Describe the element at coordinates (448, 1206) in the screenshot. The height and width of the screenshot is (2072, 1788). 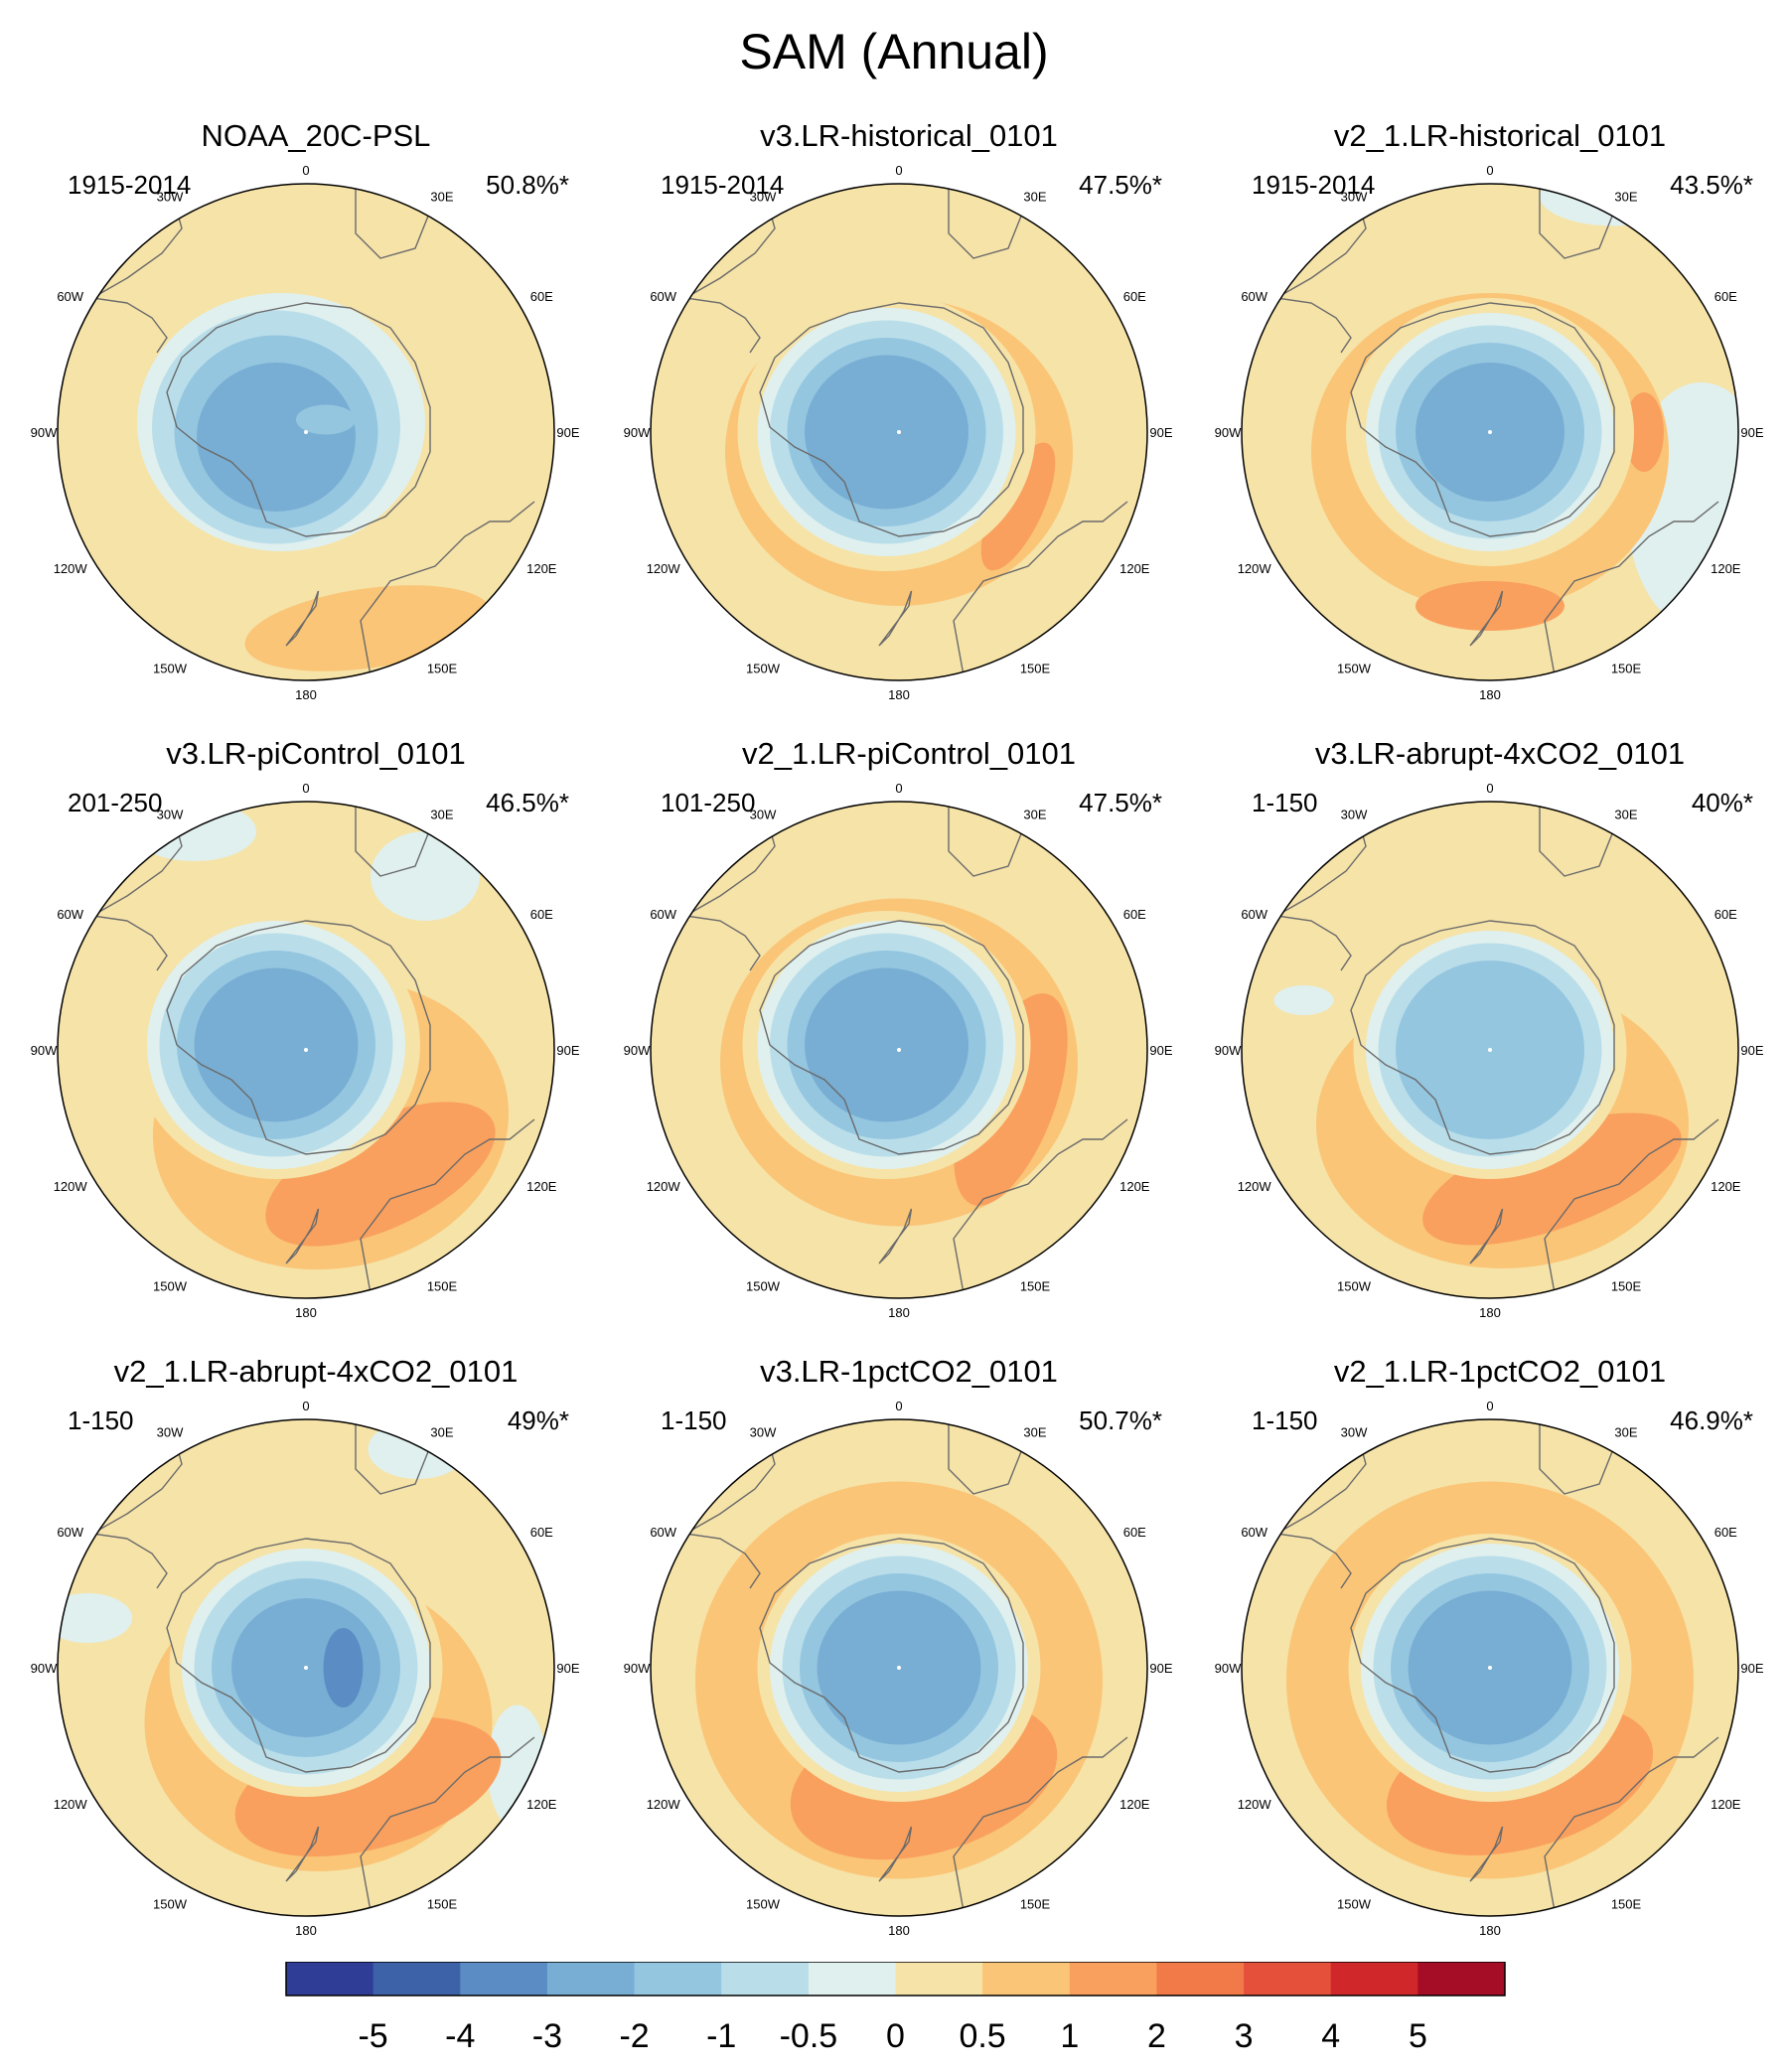
I see `australia-outline` at that location.